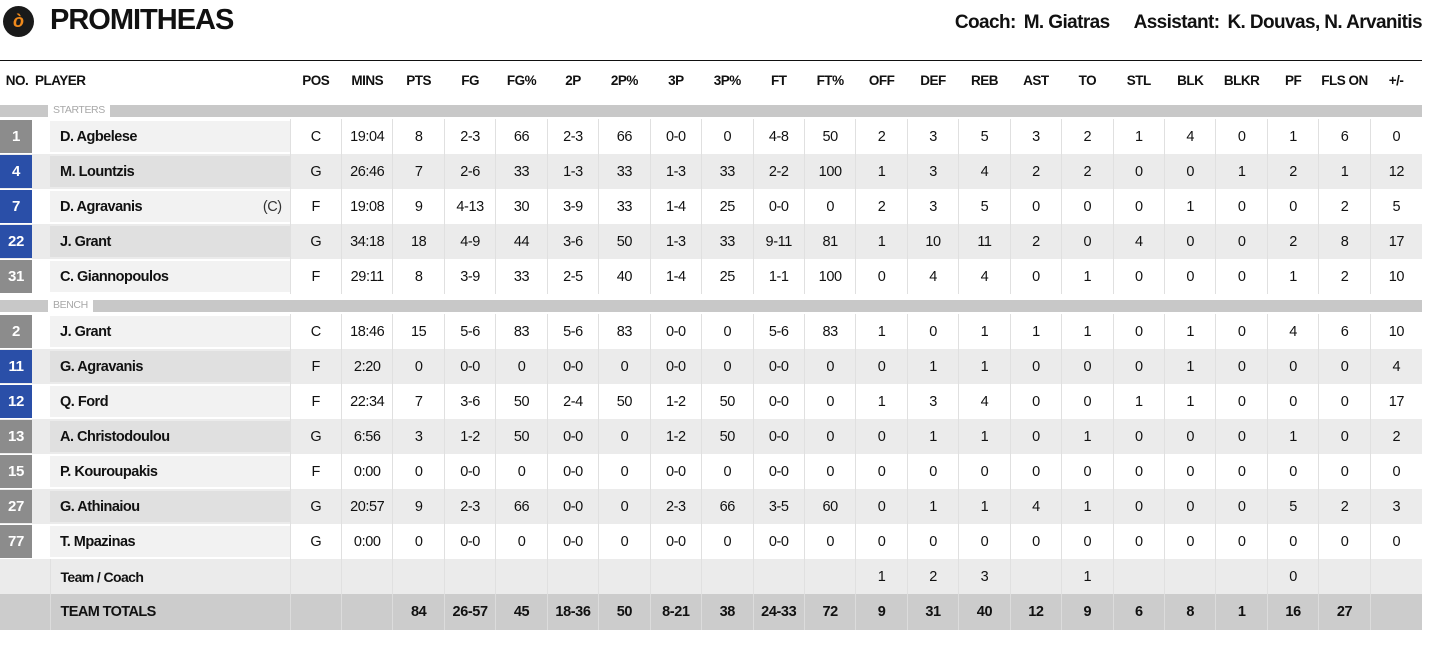 Image resolution: width=1434 pixels, height=650 pixels. What do you see at coordinates (366, 541) in the screenshot?
I see `stat-mins: 0:00` at bounding box center [366, 541].